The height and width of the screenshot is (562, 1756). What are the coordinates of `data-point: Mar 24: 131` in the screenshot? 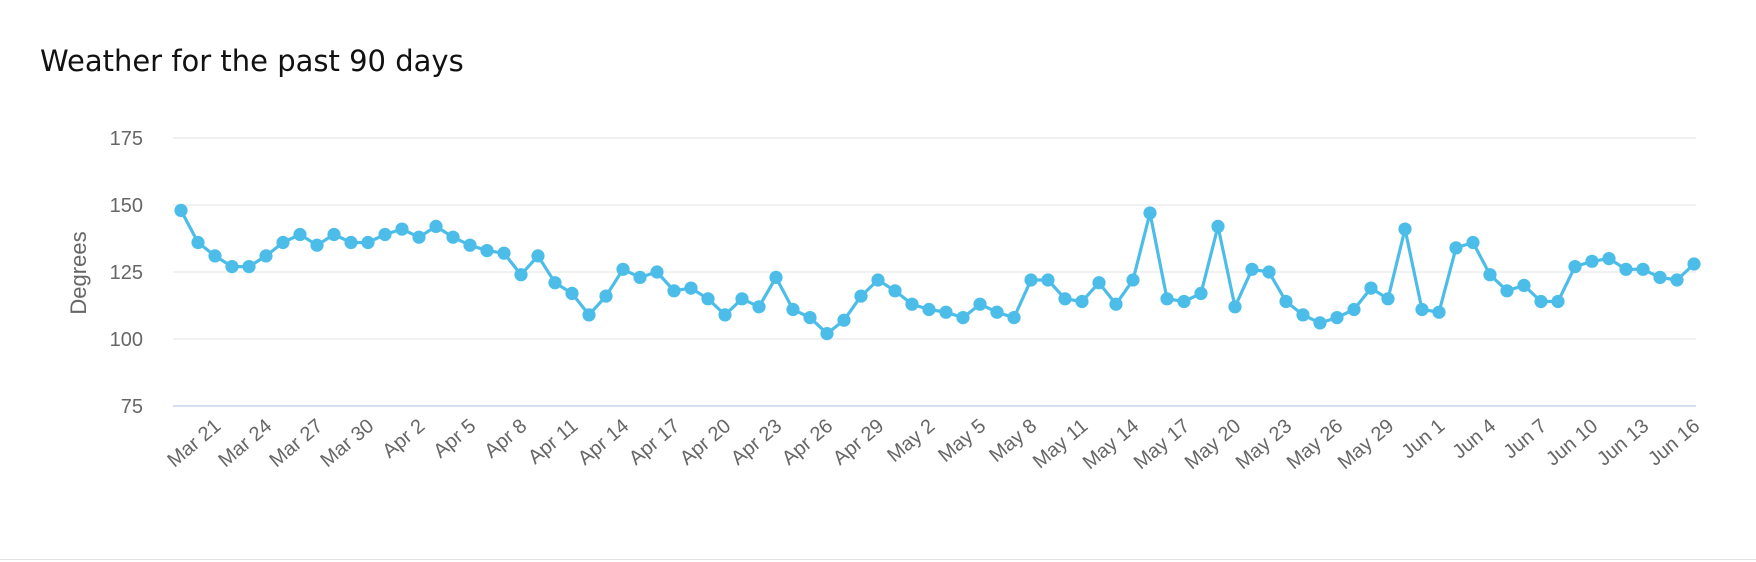 It's located at (266, 256).